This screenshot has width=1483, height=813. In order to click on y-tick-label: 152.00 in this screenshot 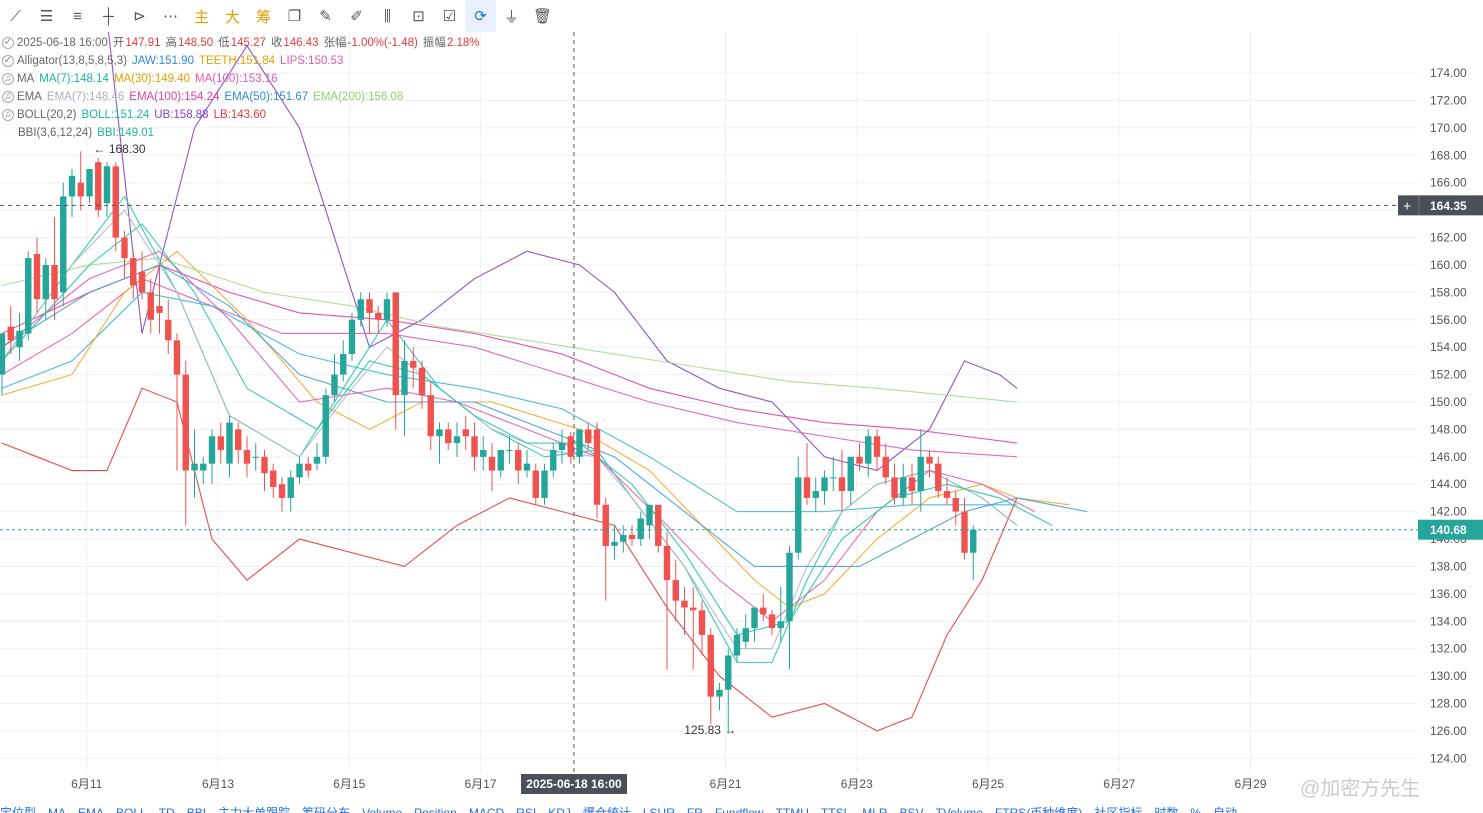, I will do `click(1448, 375)`.